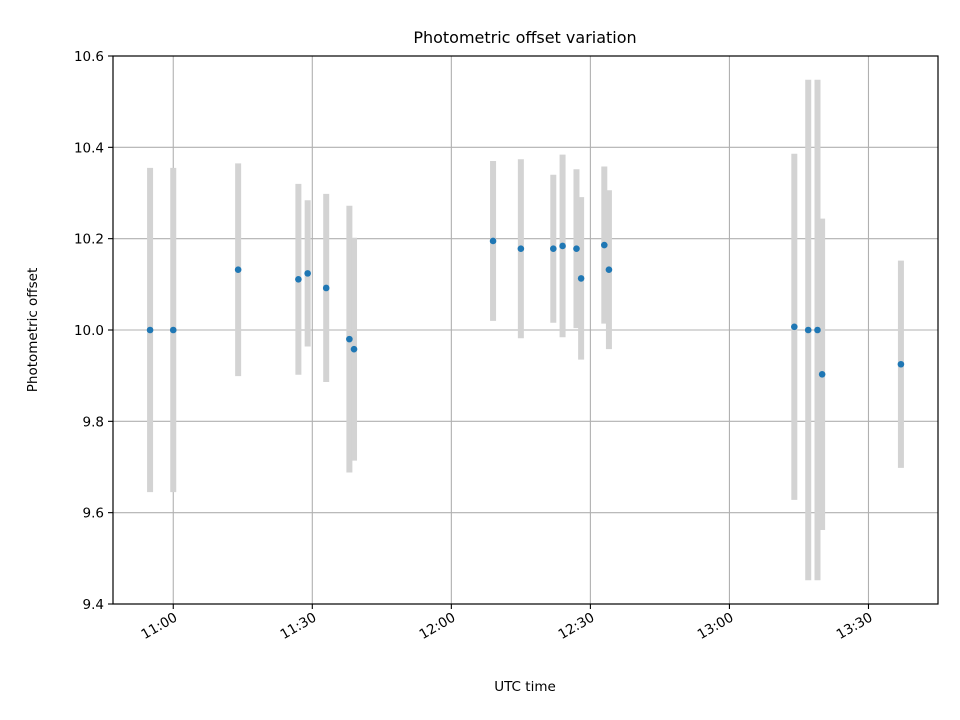 This screenshot has height=720, width=960. What do you see at coordinates (89, 57) in the screenshot?
I see `y-tick-label: 10.6` at bounding box center [89, 57].